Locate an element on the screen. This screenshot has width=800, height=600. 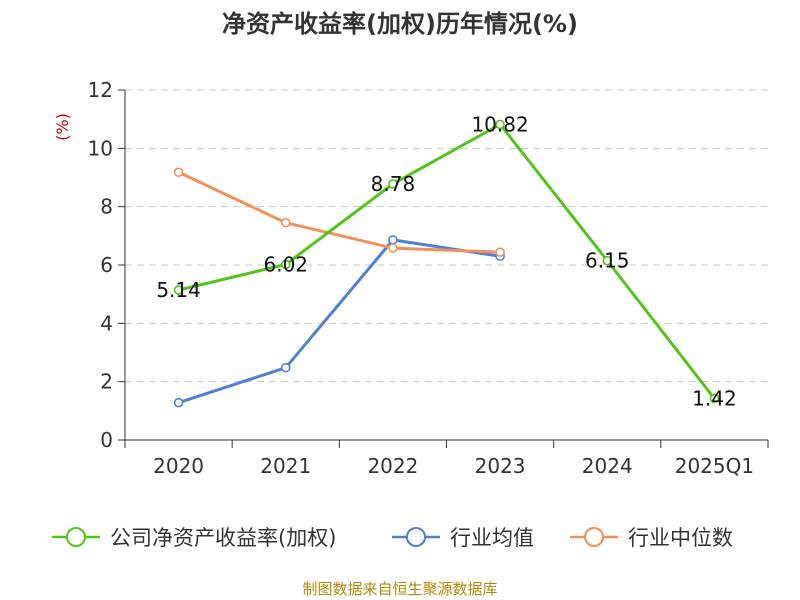
x-tick-label: 2025Q1 is located at coordinates (714, 466).